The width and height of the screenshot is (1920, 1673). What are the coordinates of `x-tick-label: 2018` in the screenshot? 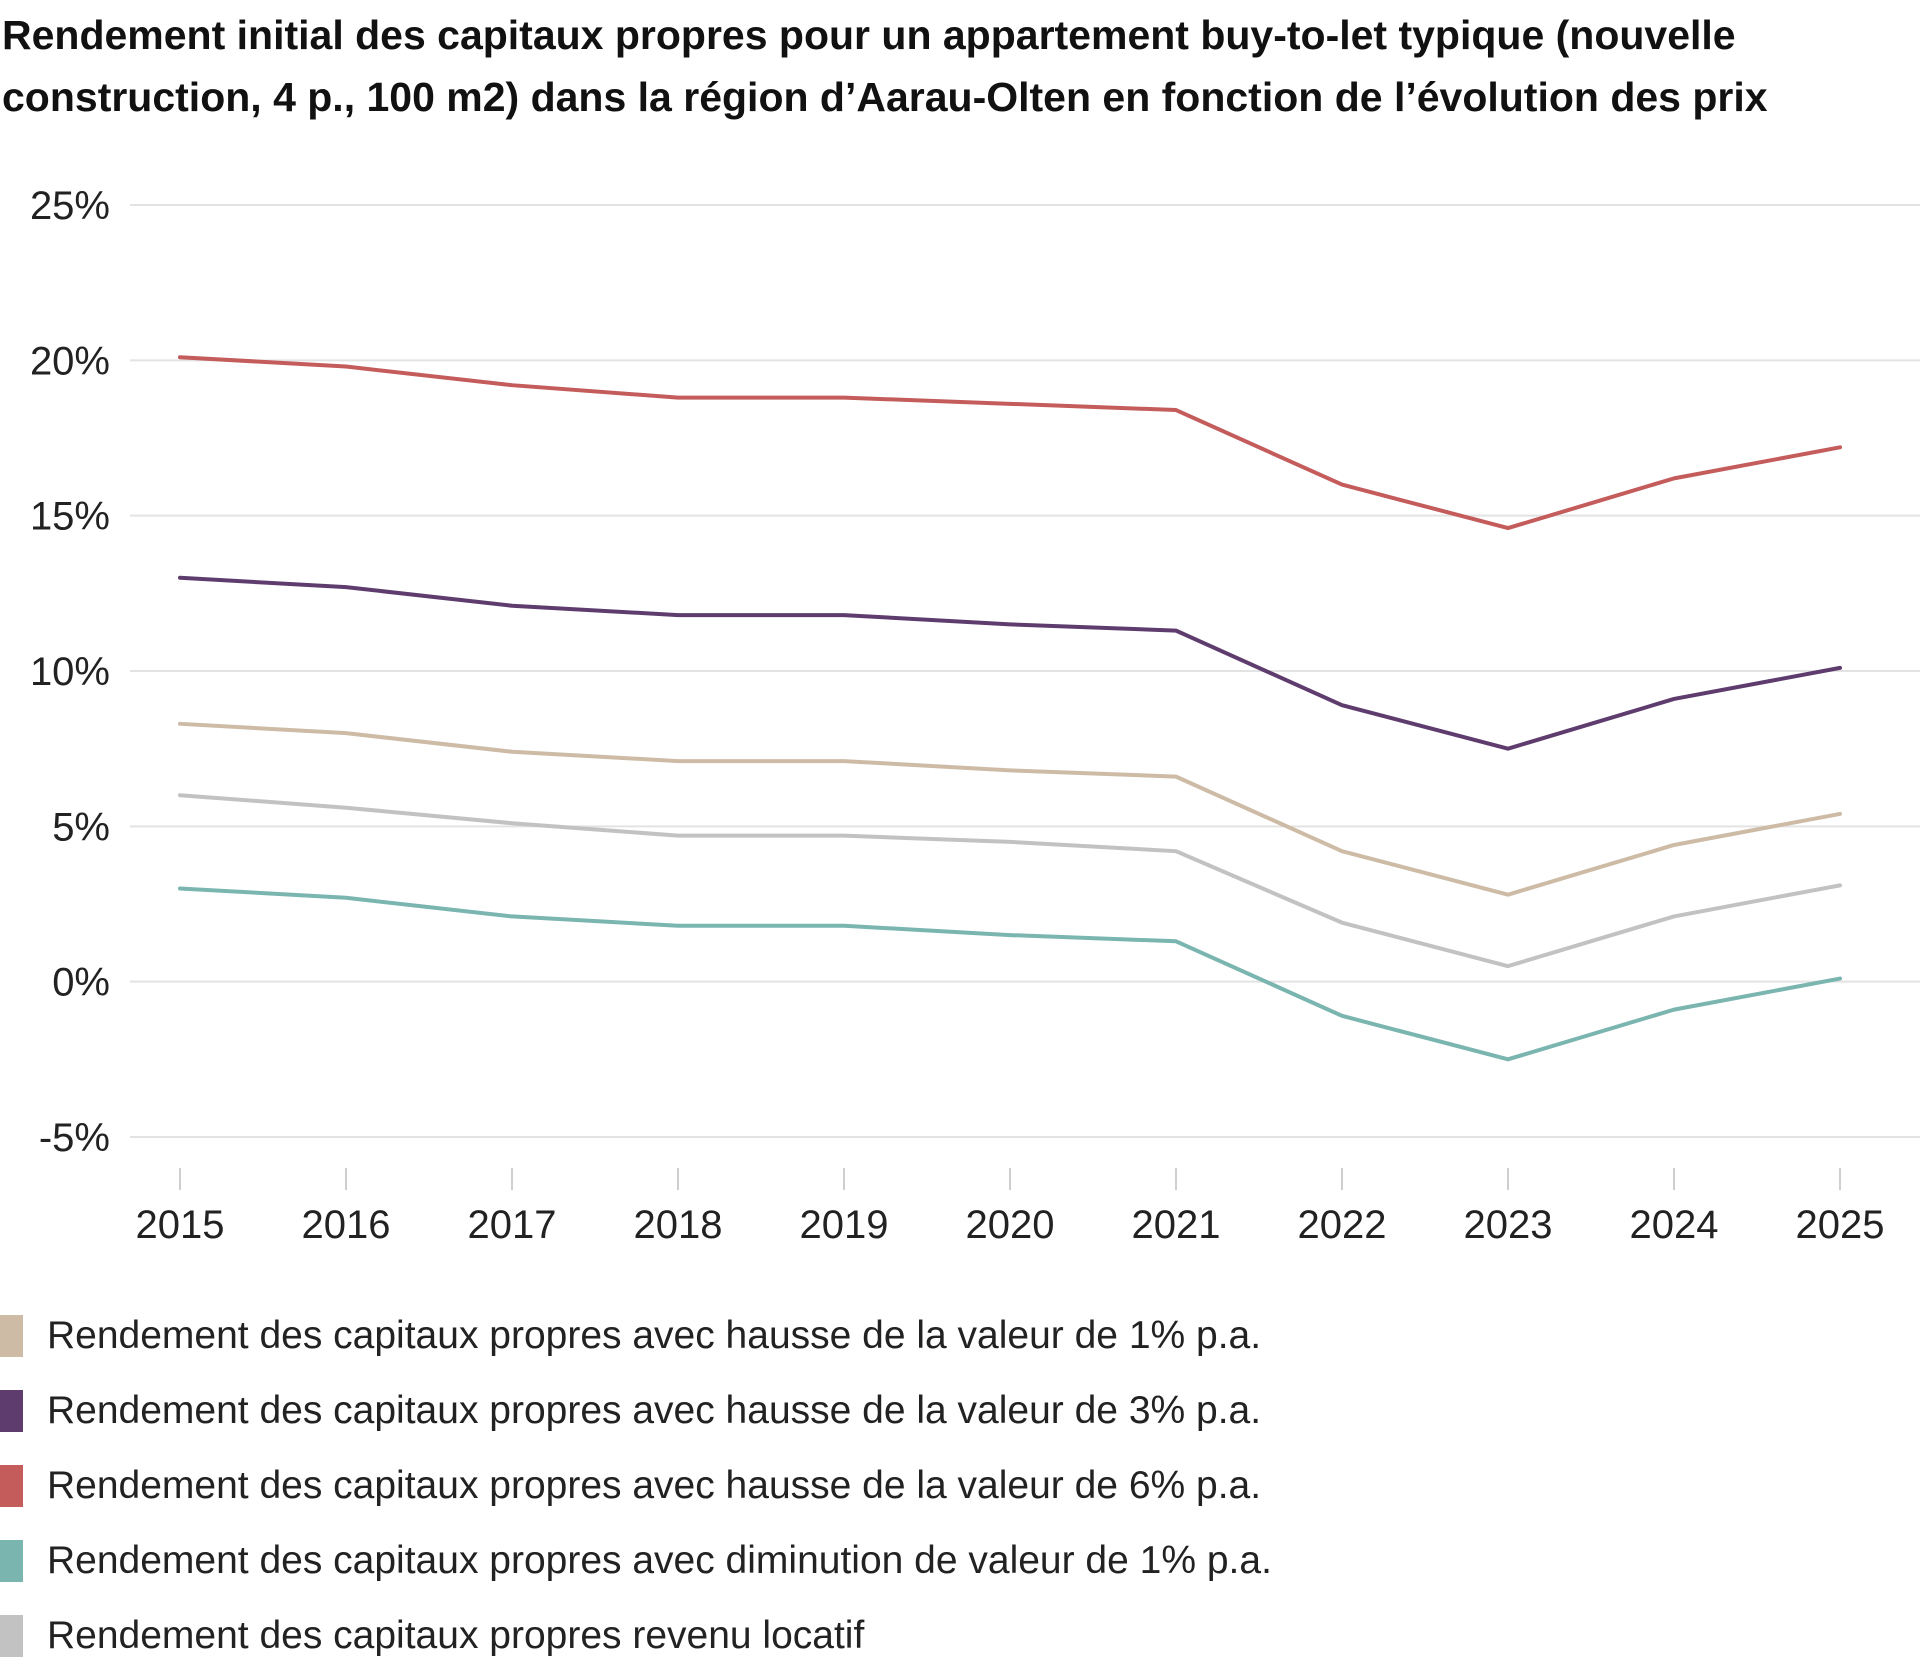 It's located at (678, 1225).